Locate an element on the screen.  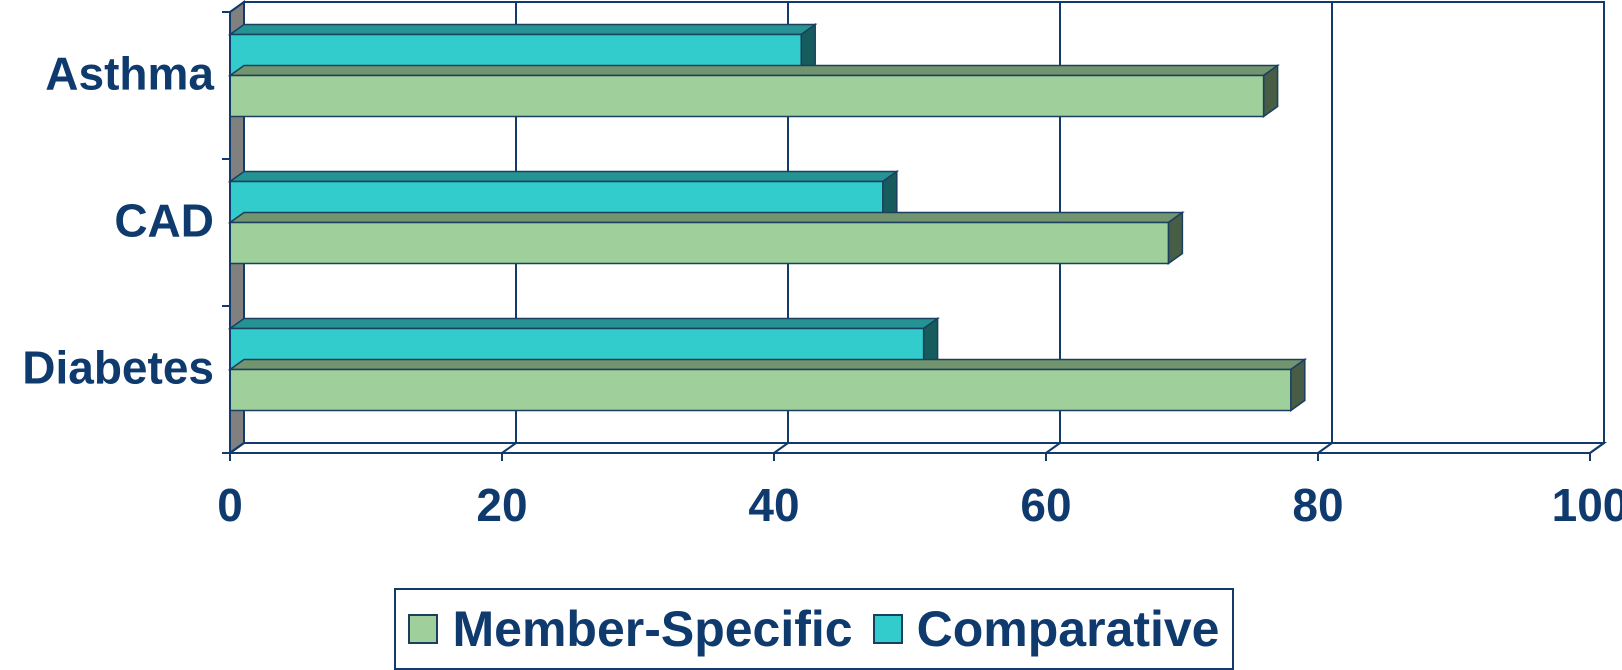
bar-top-member-specific-diabetes is located at coordinates (767, 364).